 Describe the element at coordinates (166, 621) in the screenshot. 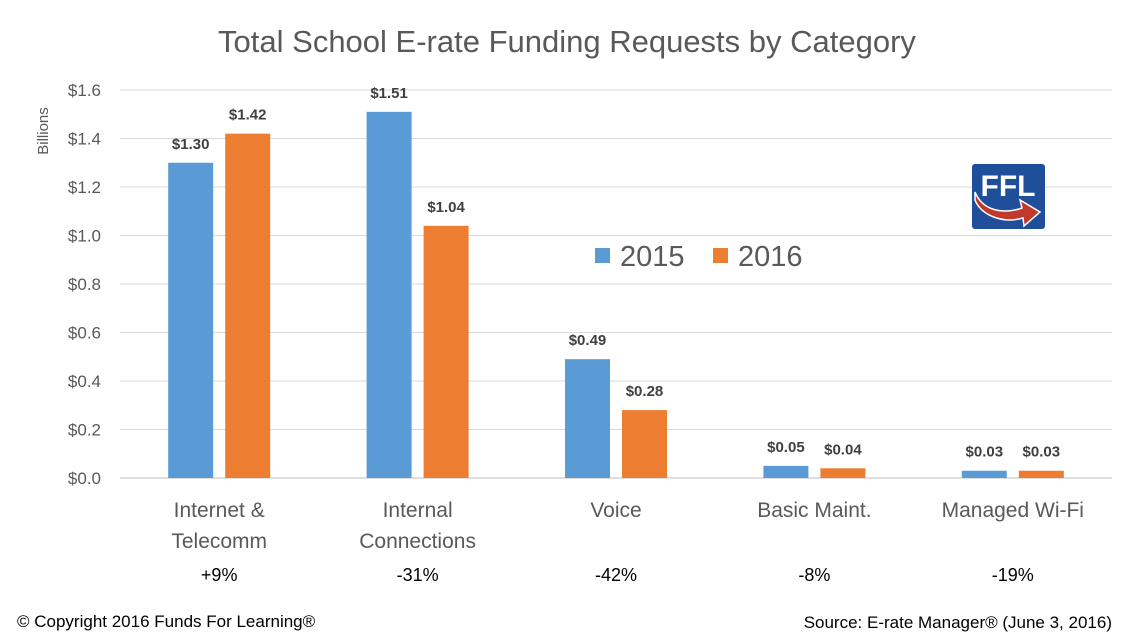

I see `copyright-text: © Copyright 2016 Funds For Learning®` at that location.